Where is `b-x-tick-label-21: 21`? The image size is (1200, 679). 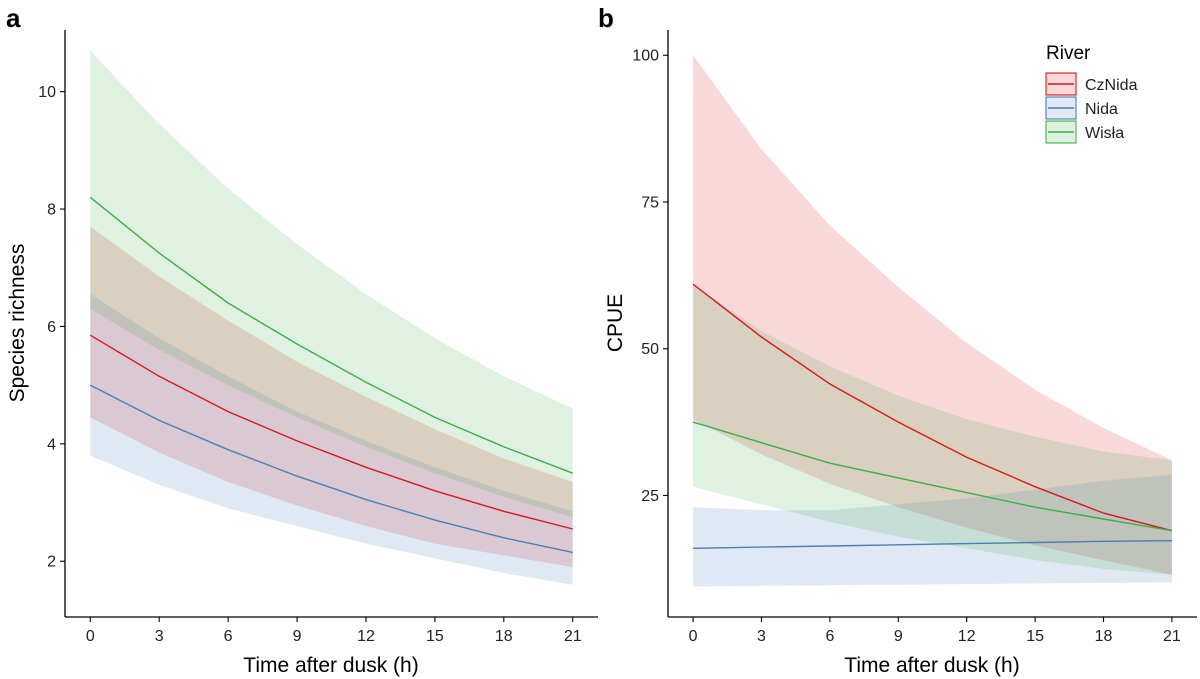
b-x-tick-label-21: 21 is located at coordinates (1172, 636).